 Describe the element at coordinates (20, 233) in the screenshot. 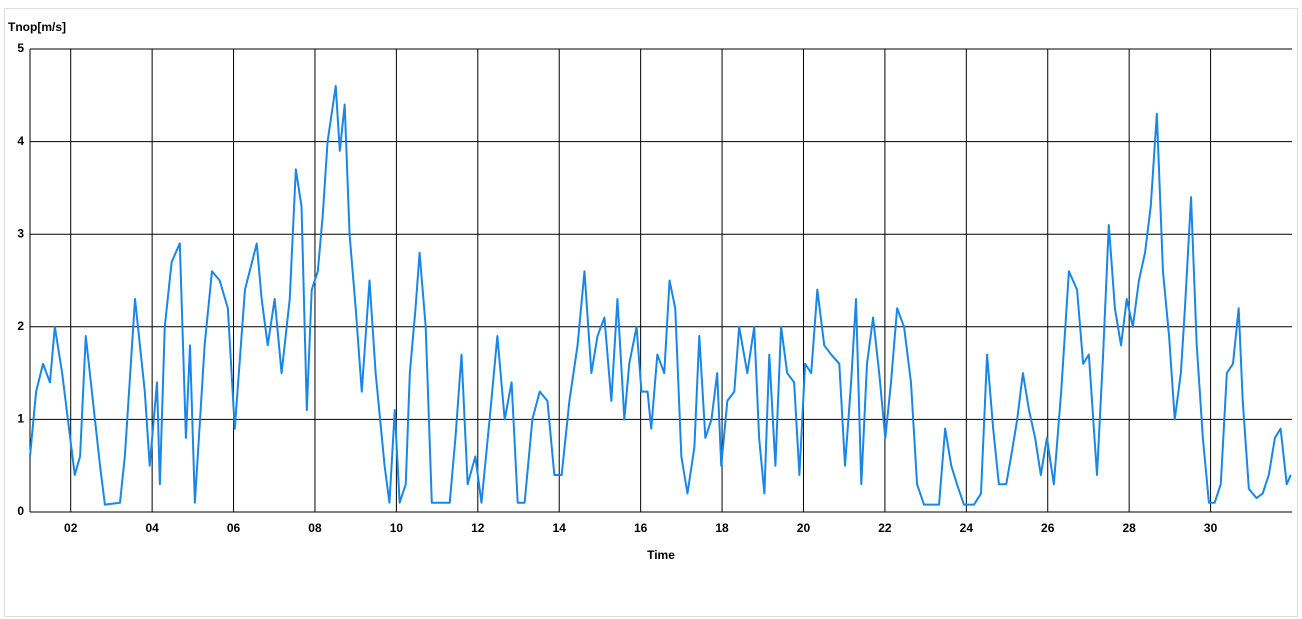

I see `y-tick-label: 3` at that location.